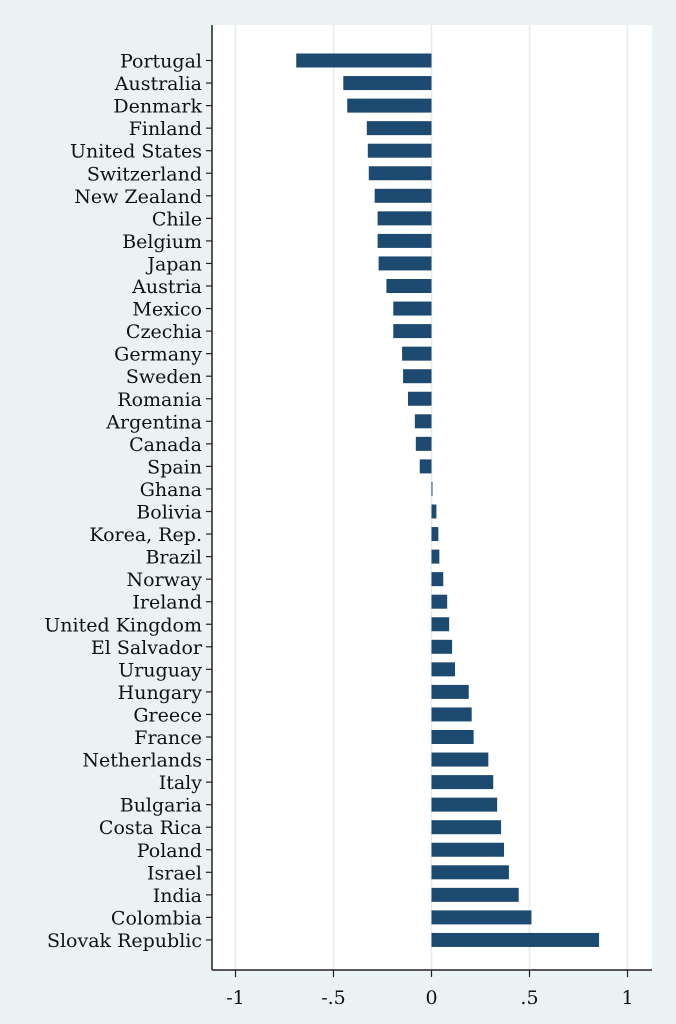 This screenshot has width=676, height=1024. I want to click on category-label: Ireland, so click(167, 603).